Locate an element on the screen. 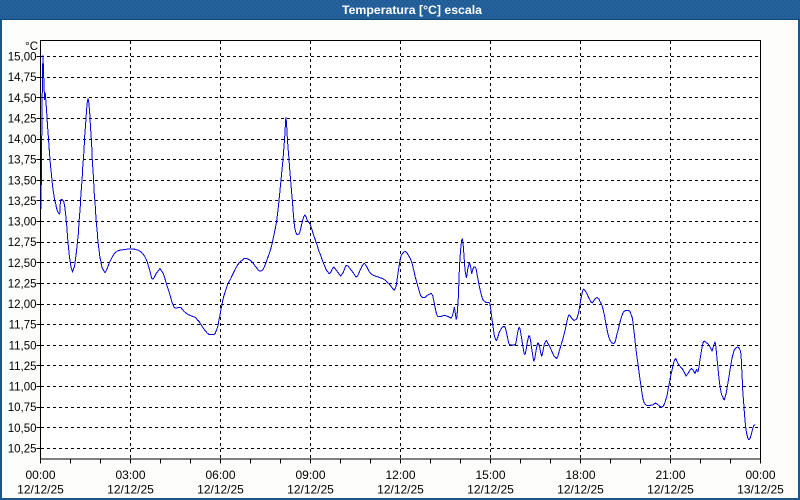 The image size is (800, 500). svg-text: 06:00 is located at coordinates (220, 475).